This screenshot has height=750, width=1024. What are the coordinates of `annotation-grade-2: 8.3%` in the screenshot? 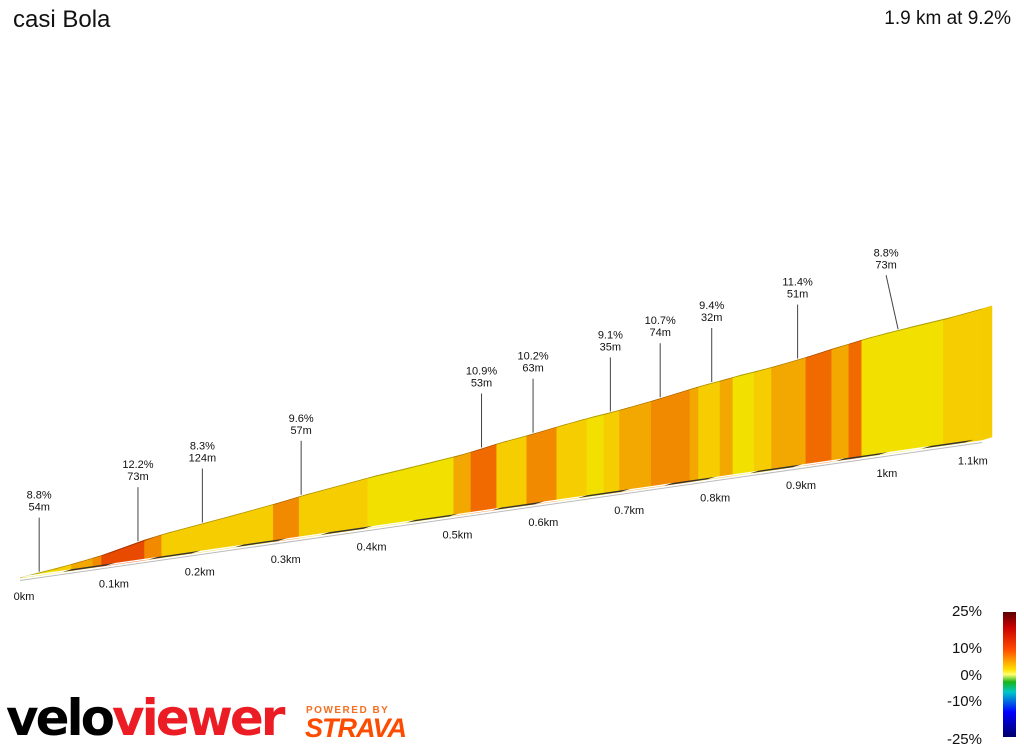 It's located at (202, 446).